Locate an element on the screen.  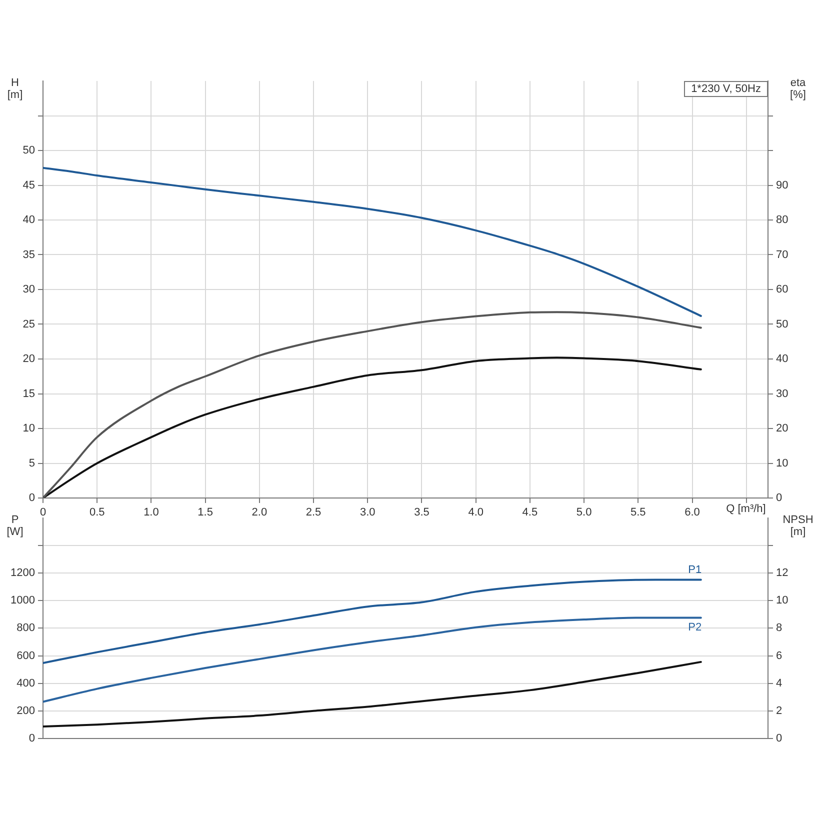
x-tick-label: 2.5 is located at coordinates (314, 512).